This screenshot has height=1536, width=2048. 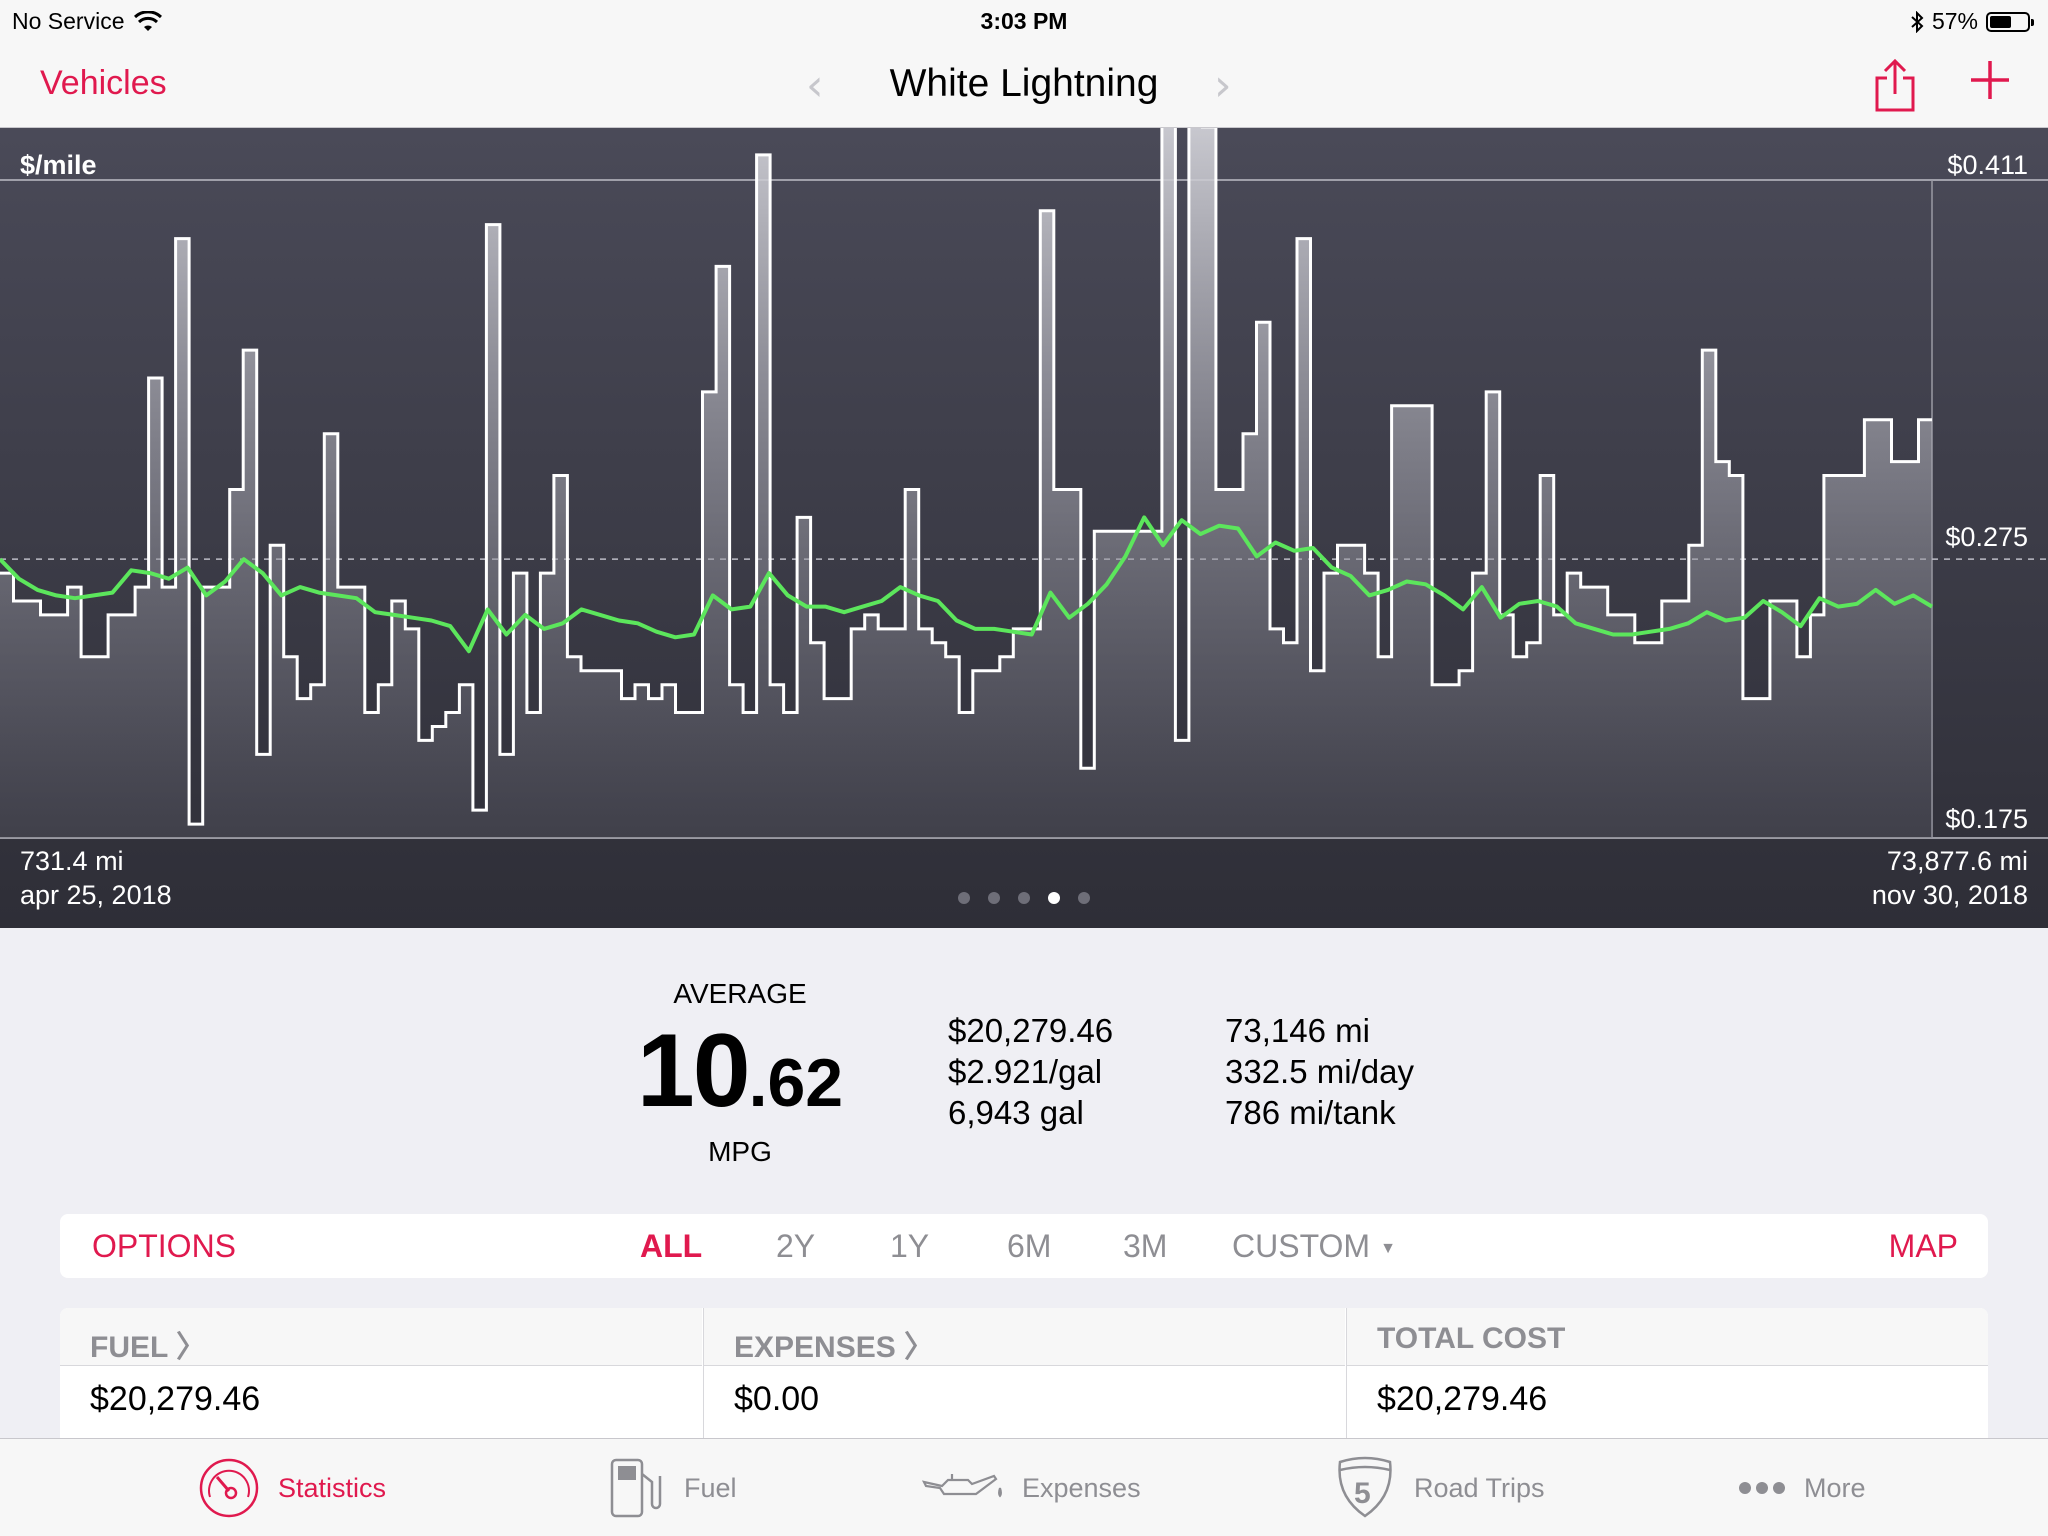 I want to click on tab-more: More, so click(x=1802, y=1487).